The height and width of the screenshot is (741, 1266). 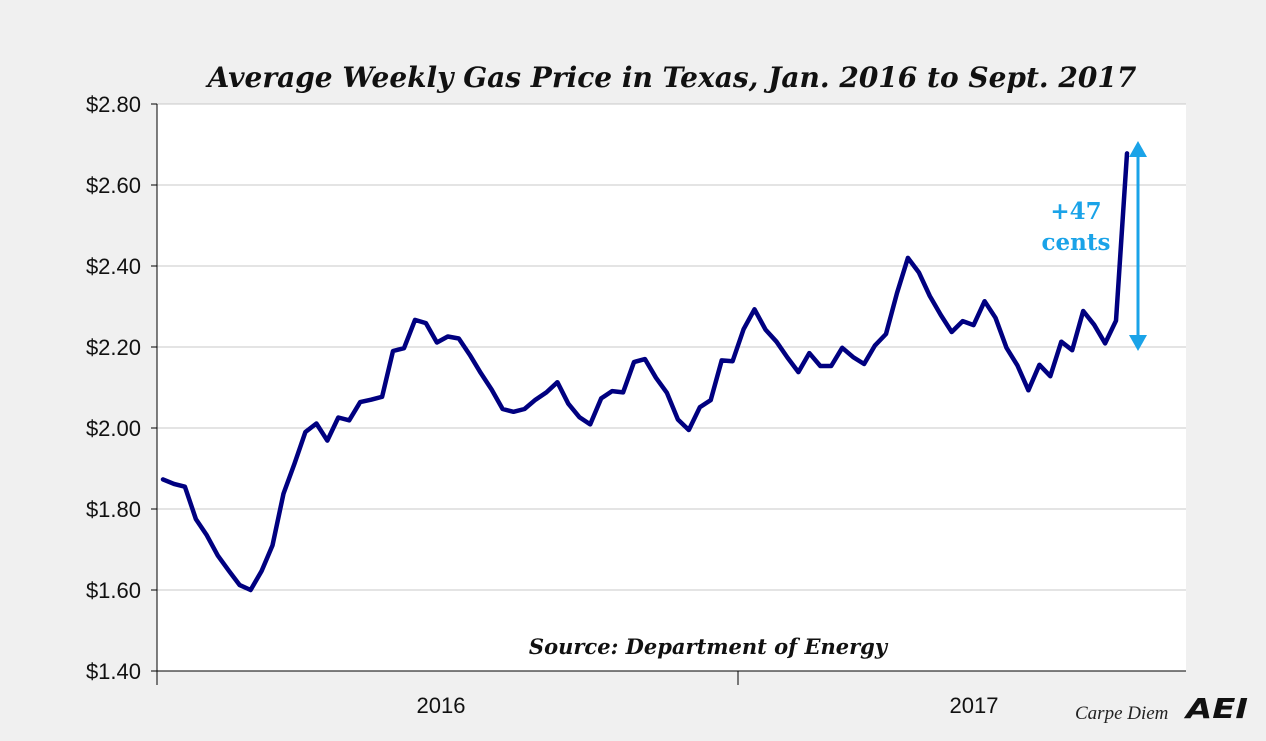 What do you see at coordinates (113, 590) in the screenshot?
I see `y-tick-label: $1.60` at bounding box center [113, 590].